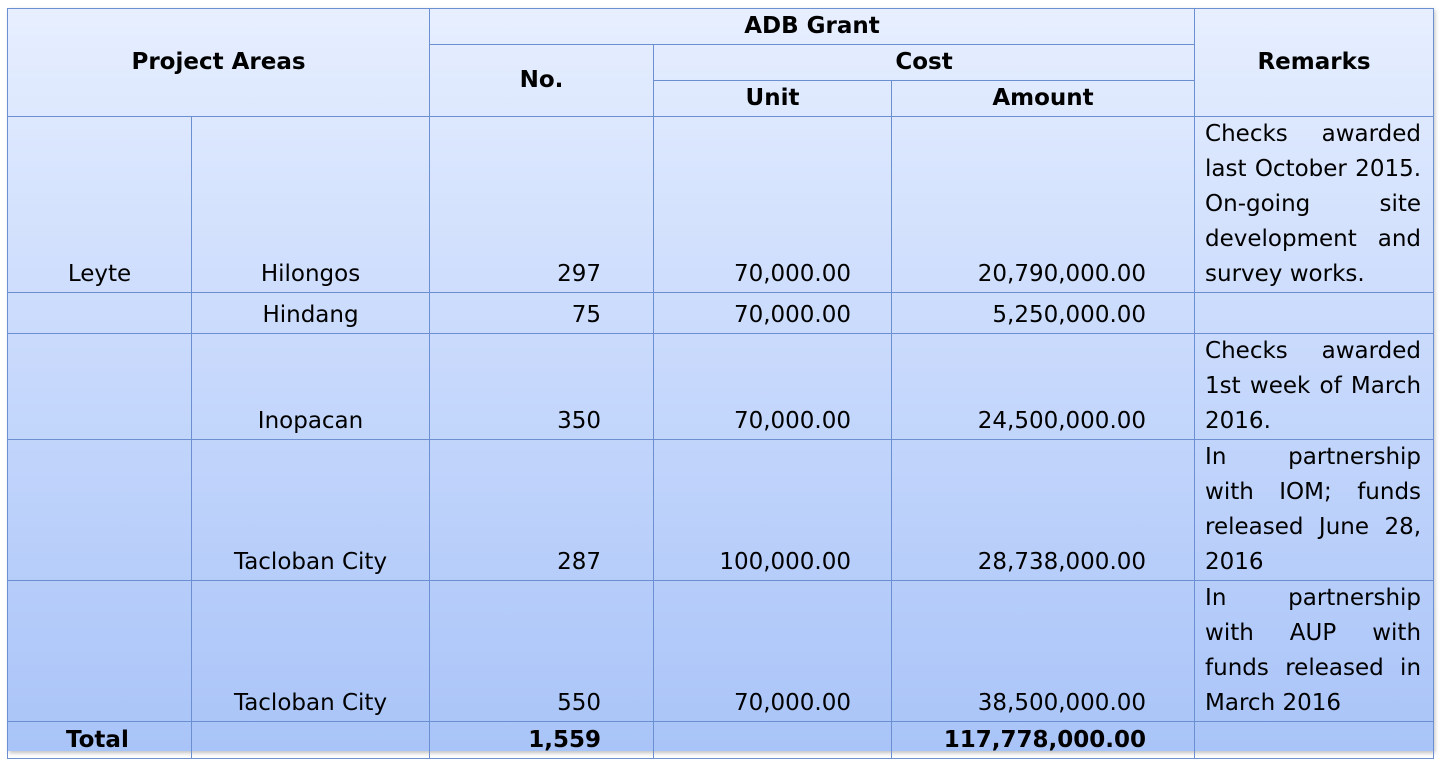  What do you see at coordinates (1043, 313) in the screenshot?
I see `amount-cell: 5,250,000.00` at bounding box center [1043, 313].